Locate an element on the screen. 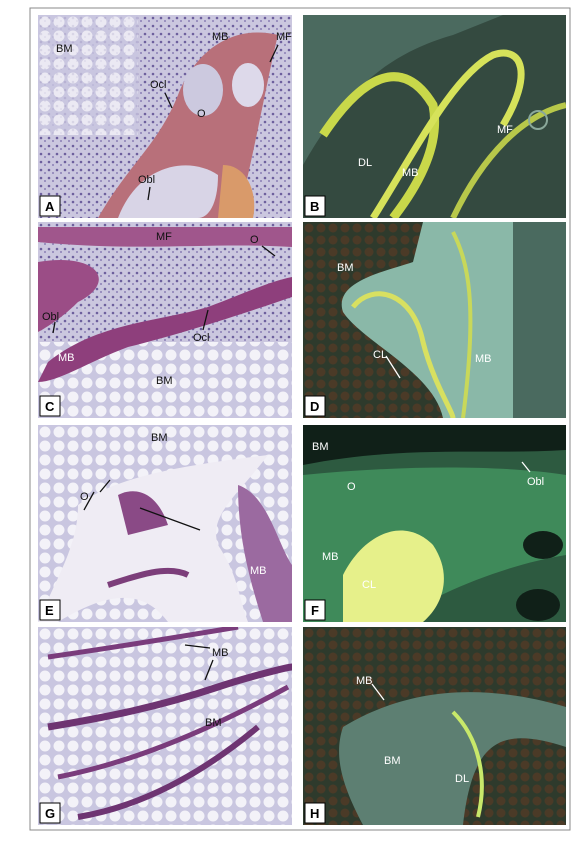 The image size is (579, 842). panel-letter: F is located at coordinates (315, 610).